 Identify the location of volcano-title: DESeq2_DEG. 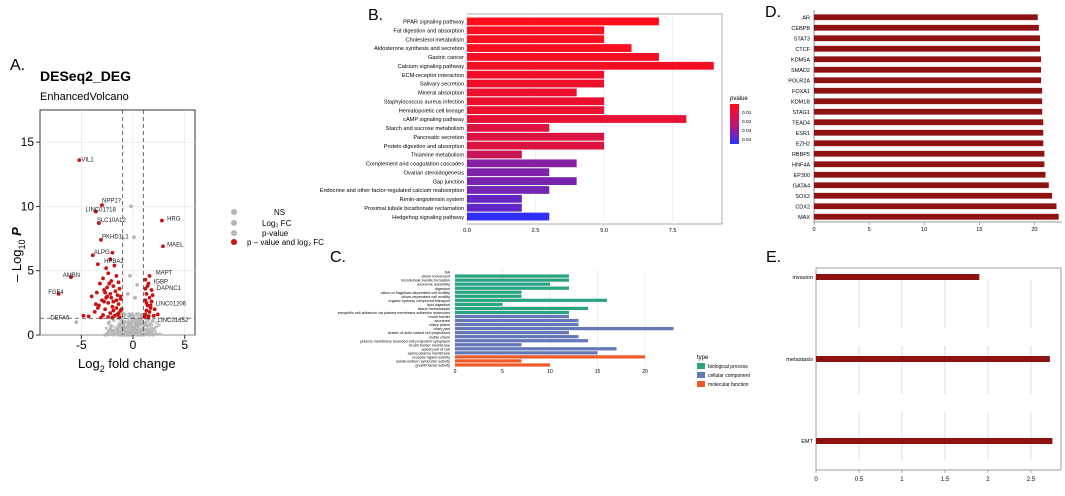
(85, 76).